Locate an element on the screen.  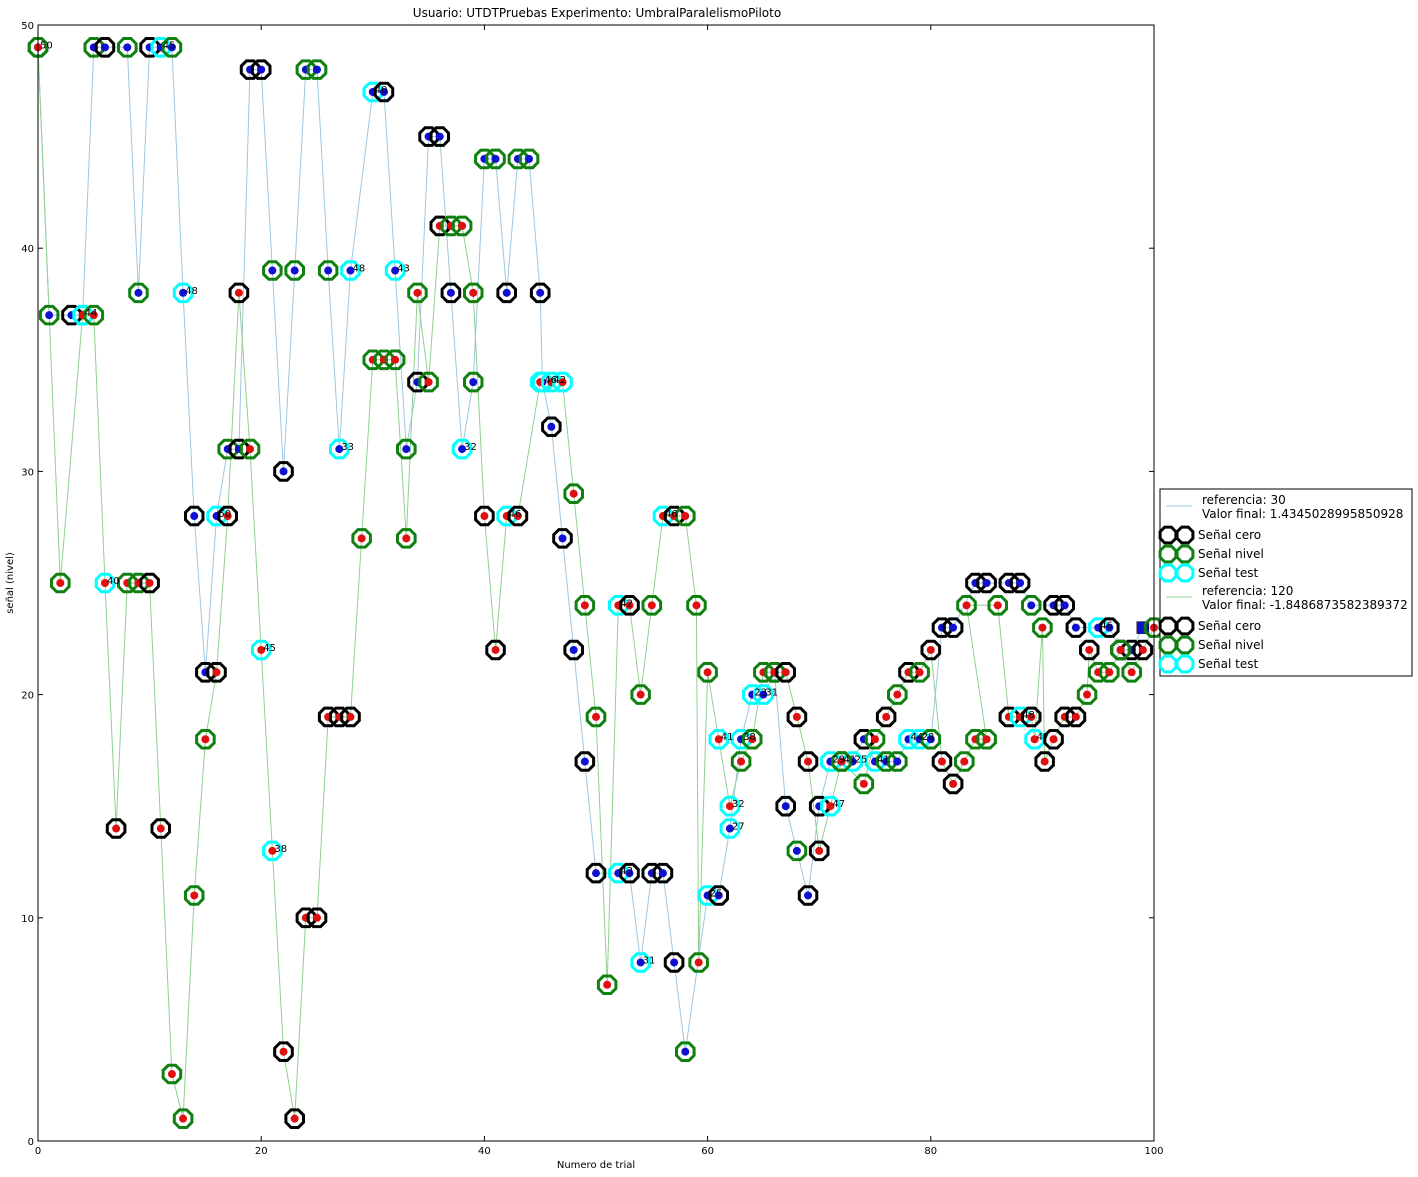
y-tick-label: 0 is located at coordinates (31, 1142).